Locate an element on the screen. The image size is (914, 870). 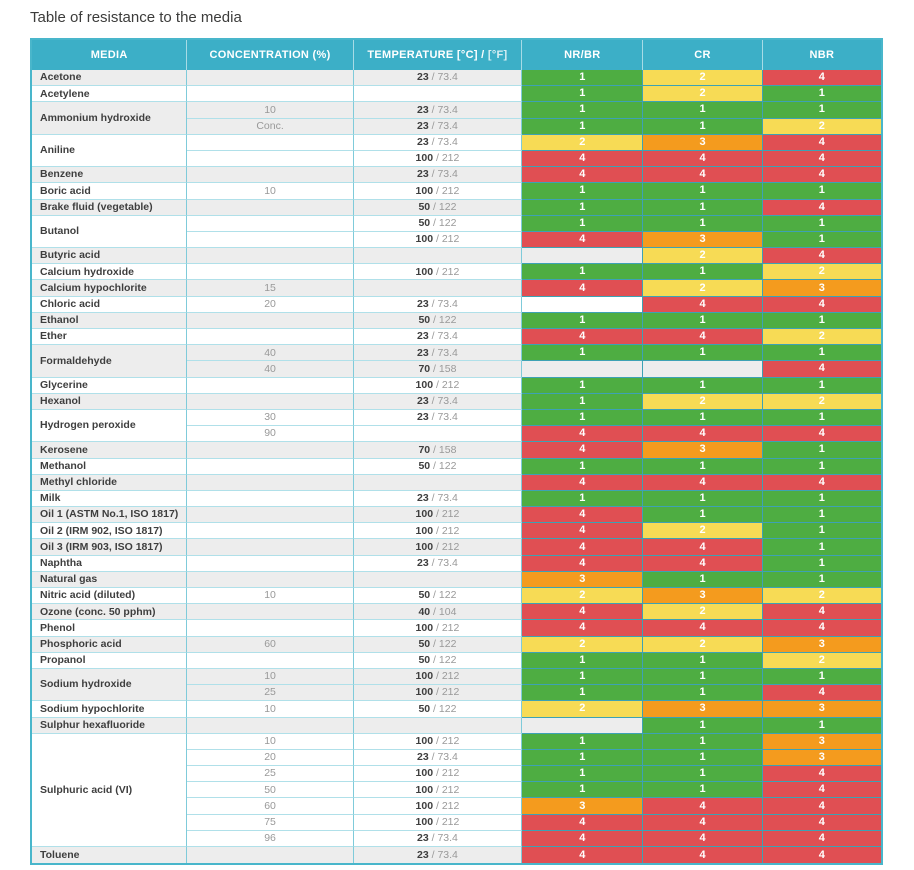
concentration-cell: 20 is located at coordinates (270, 304).